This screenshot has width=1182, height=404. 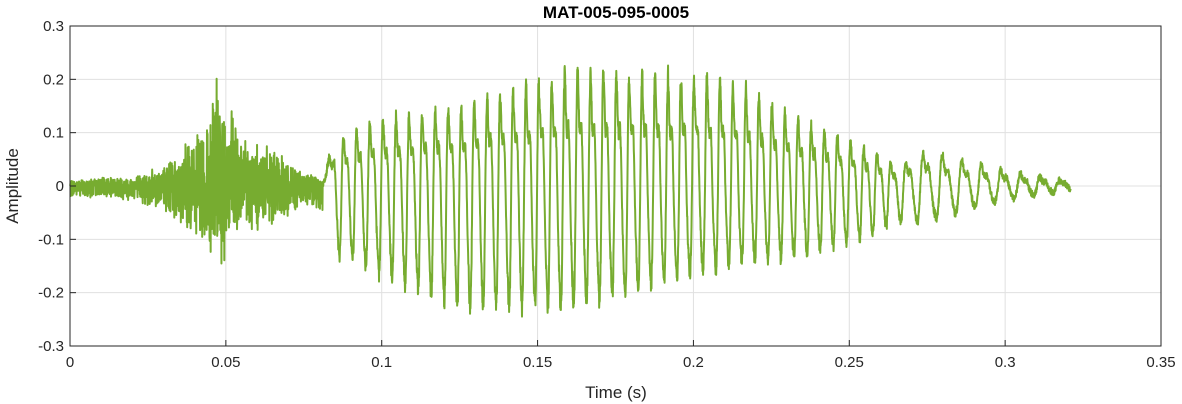 What do you see at coordinates (225, 362) in the screenshot?
I see `x-tick-label: 0.05` at bounding box center [225, 362].